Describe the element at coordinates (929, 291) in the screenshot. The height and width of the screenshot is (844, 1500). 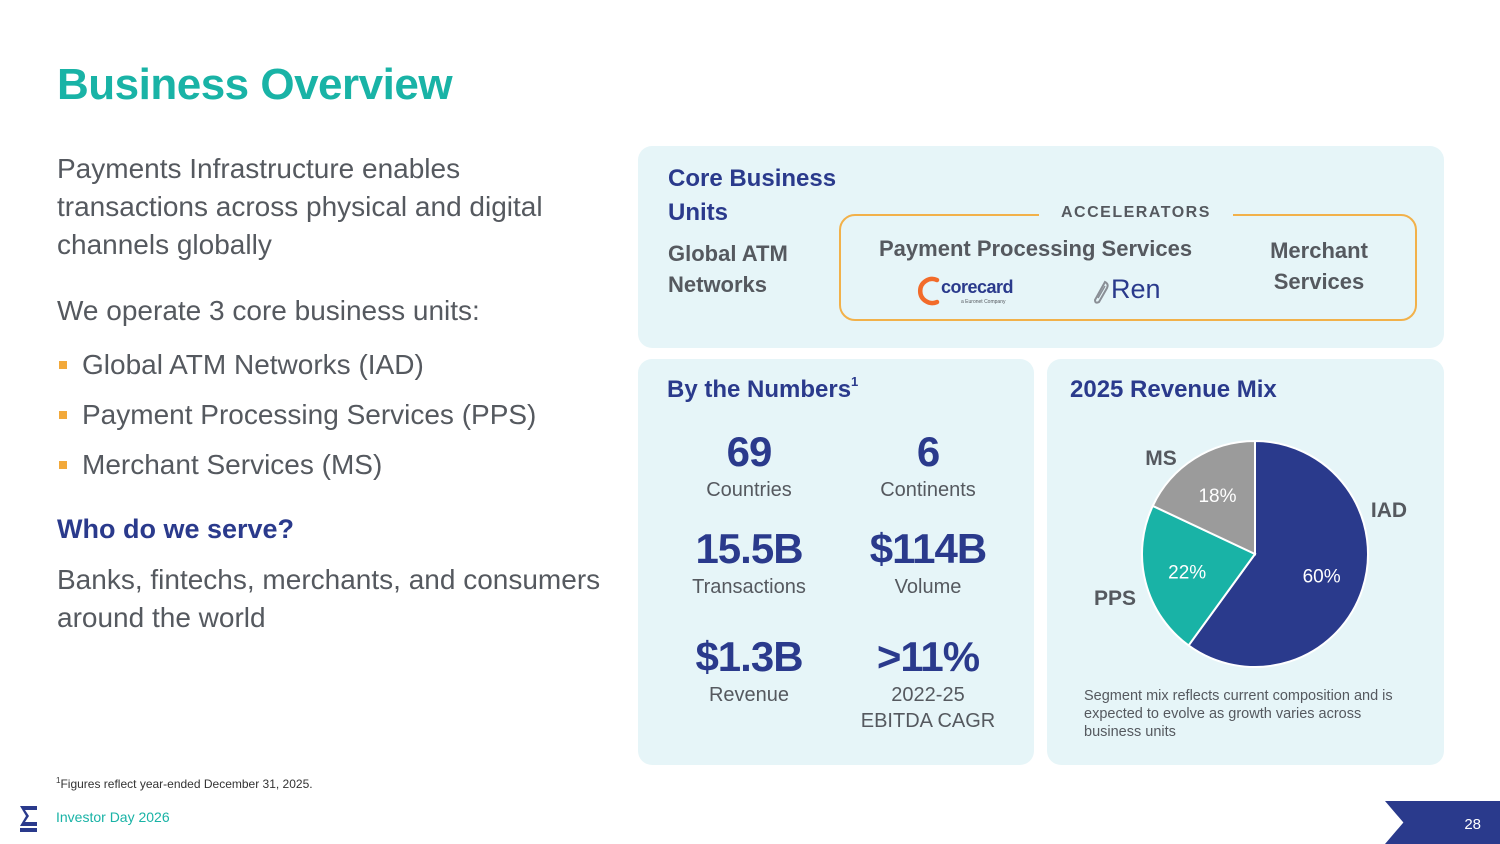
I see `corecard-c-icon` at that location.